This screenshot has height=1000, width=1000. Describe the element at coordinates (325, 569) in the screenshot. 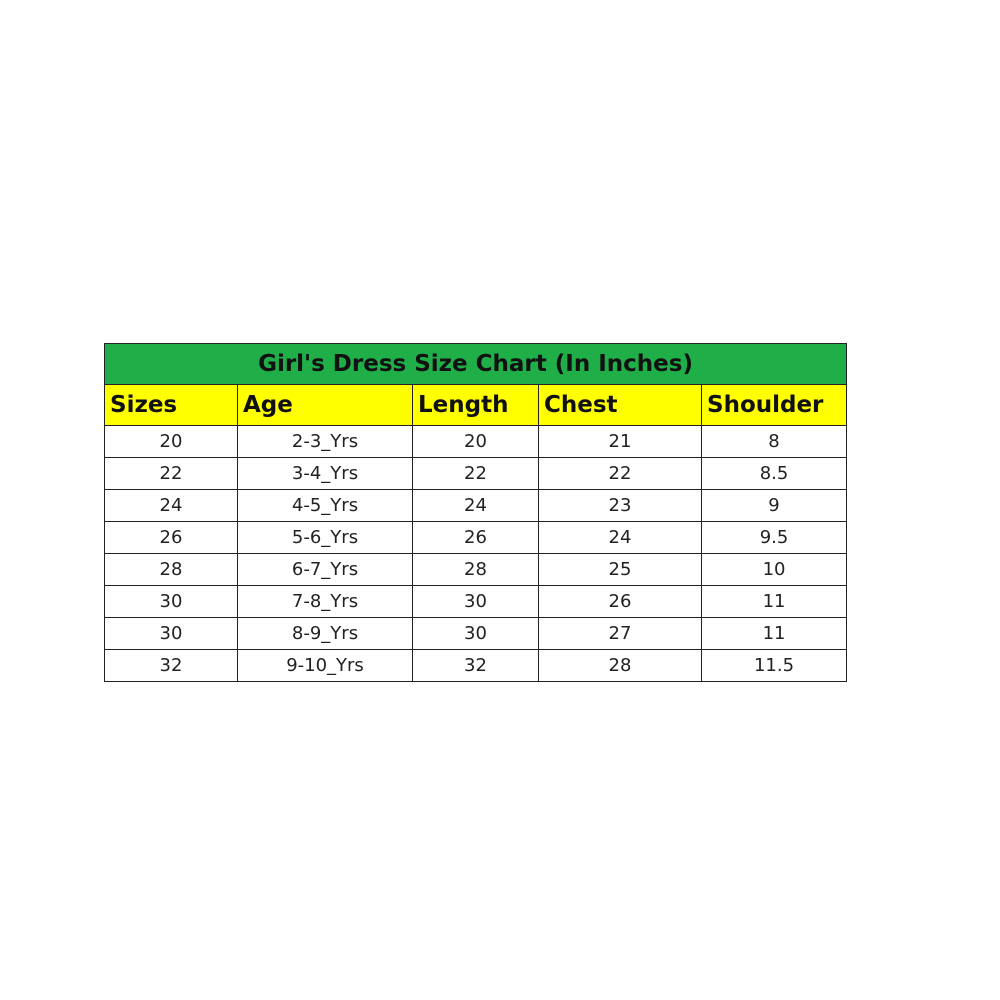

I see `cell-age: 6-7_Yrs` at that location.